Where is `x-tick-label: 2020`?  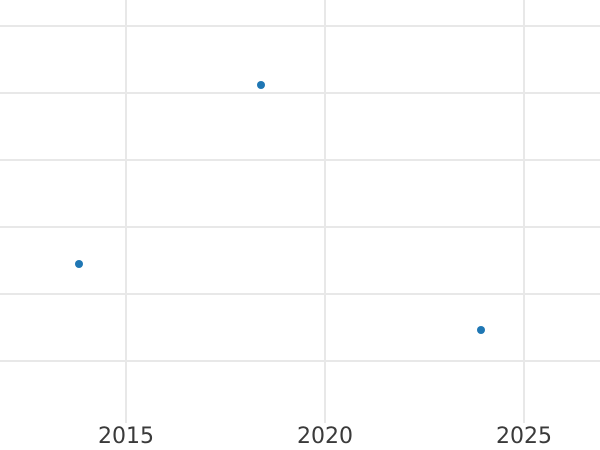
x-tick-label: 2020 is located at coordinates (325, 436).